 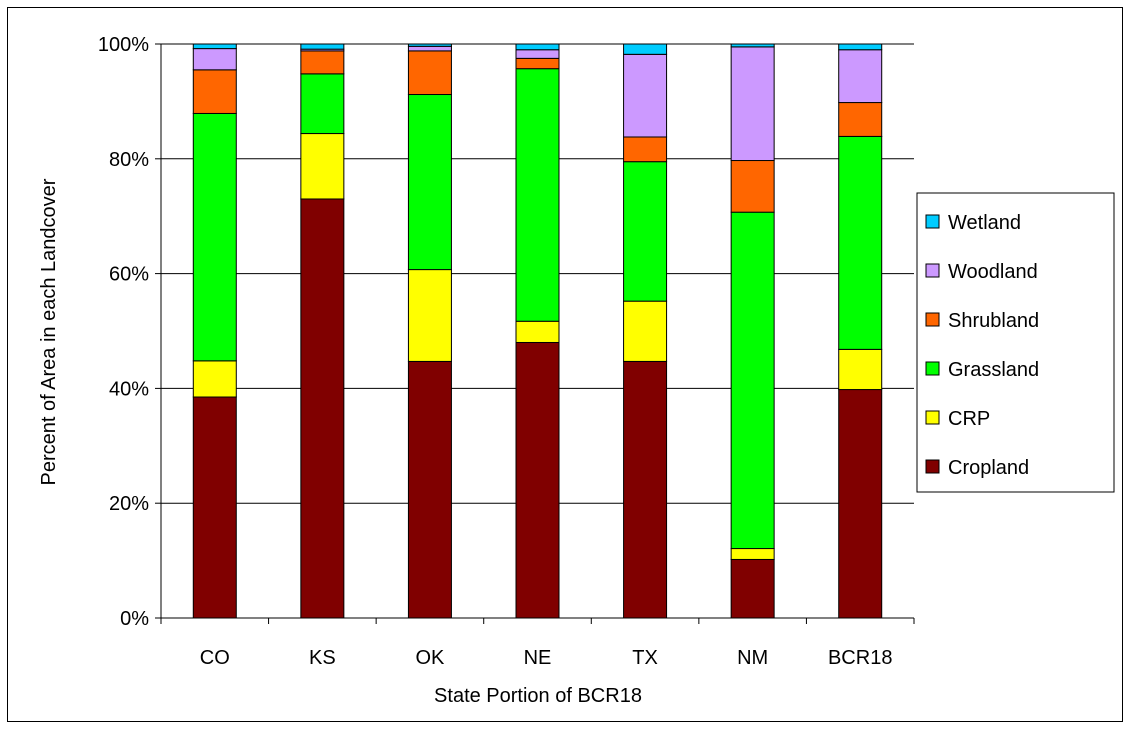 What do you see at coordinates (752, 554) in the screenshot?
I see `bar-segment-crp-nm` at bounding box center [752, 554].